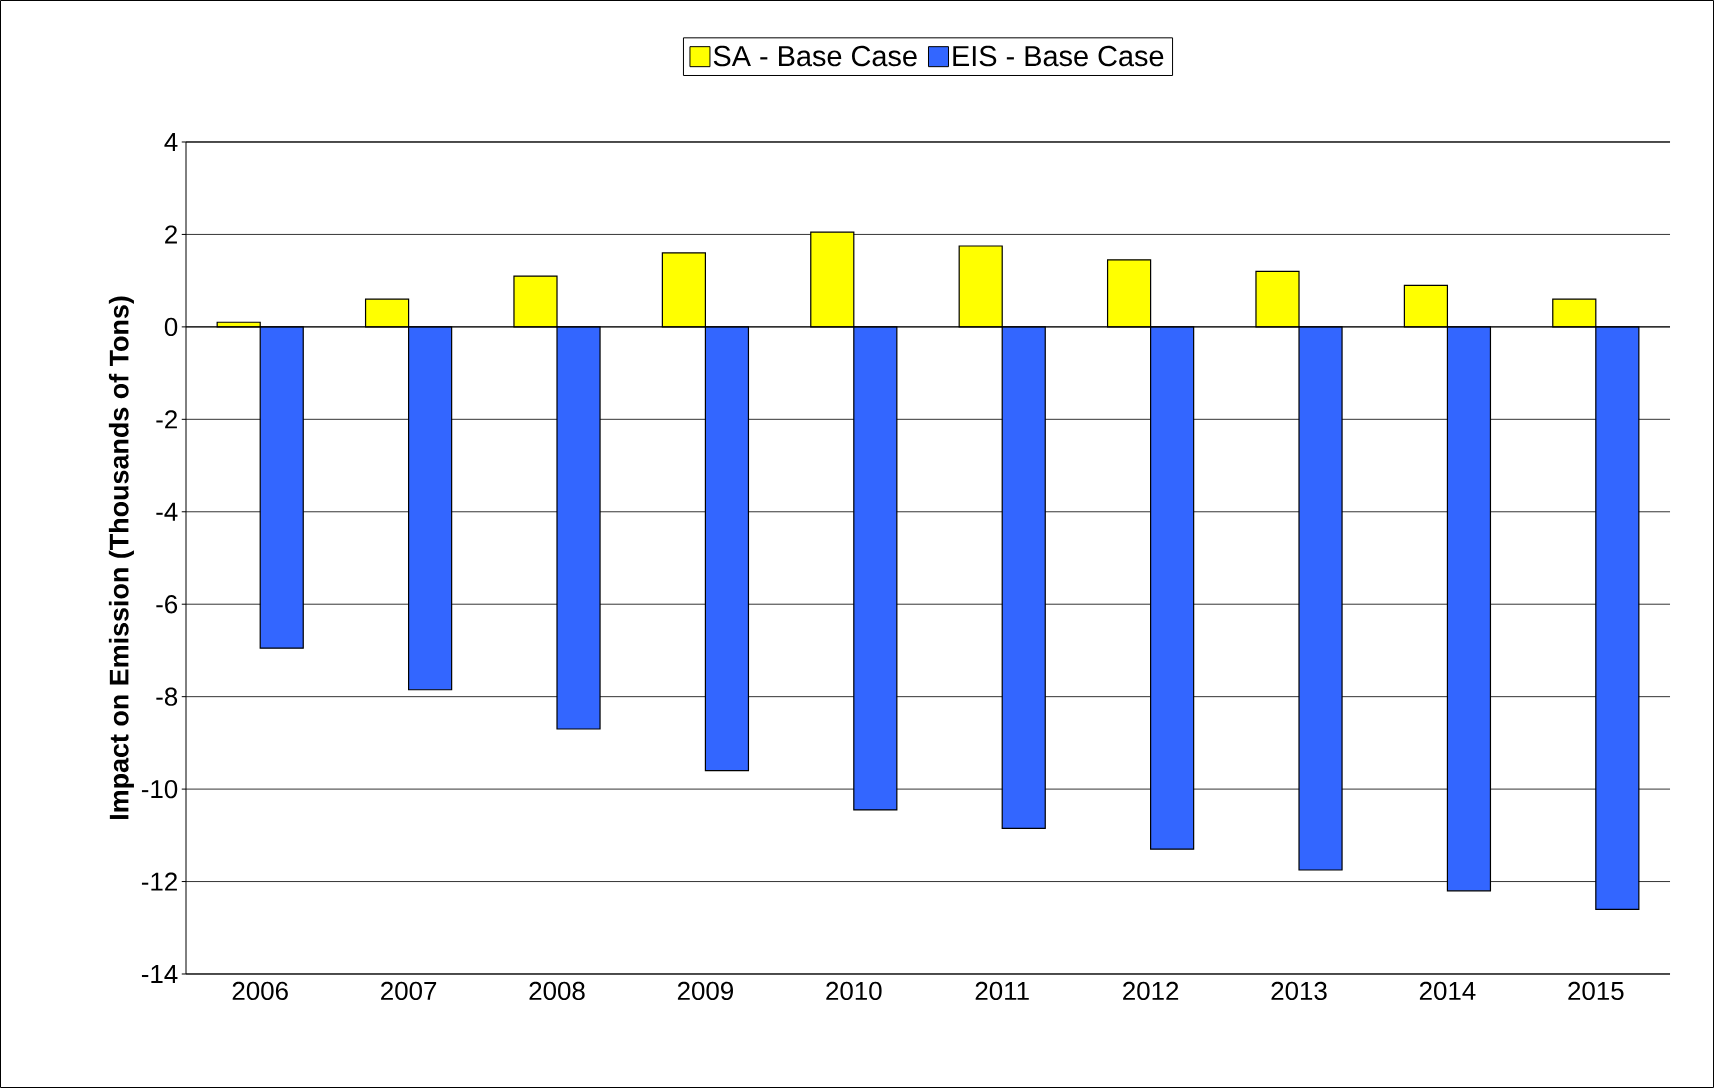  Describe the element at coordinates (557, 991) in the screenshot. I see `x-tick-label: 2008` at that location.